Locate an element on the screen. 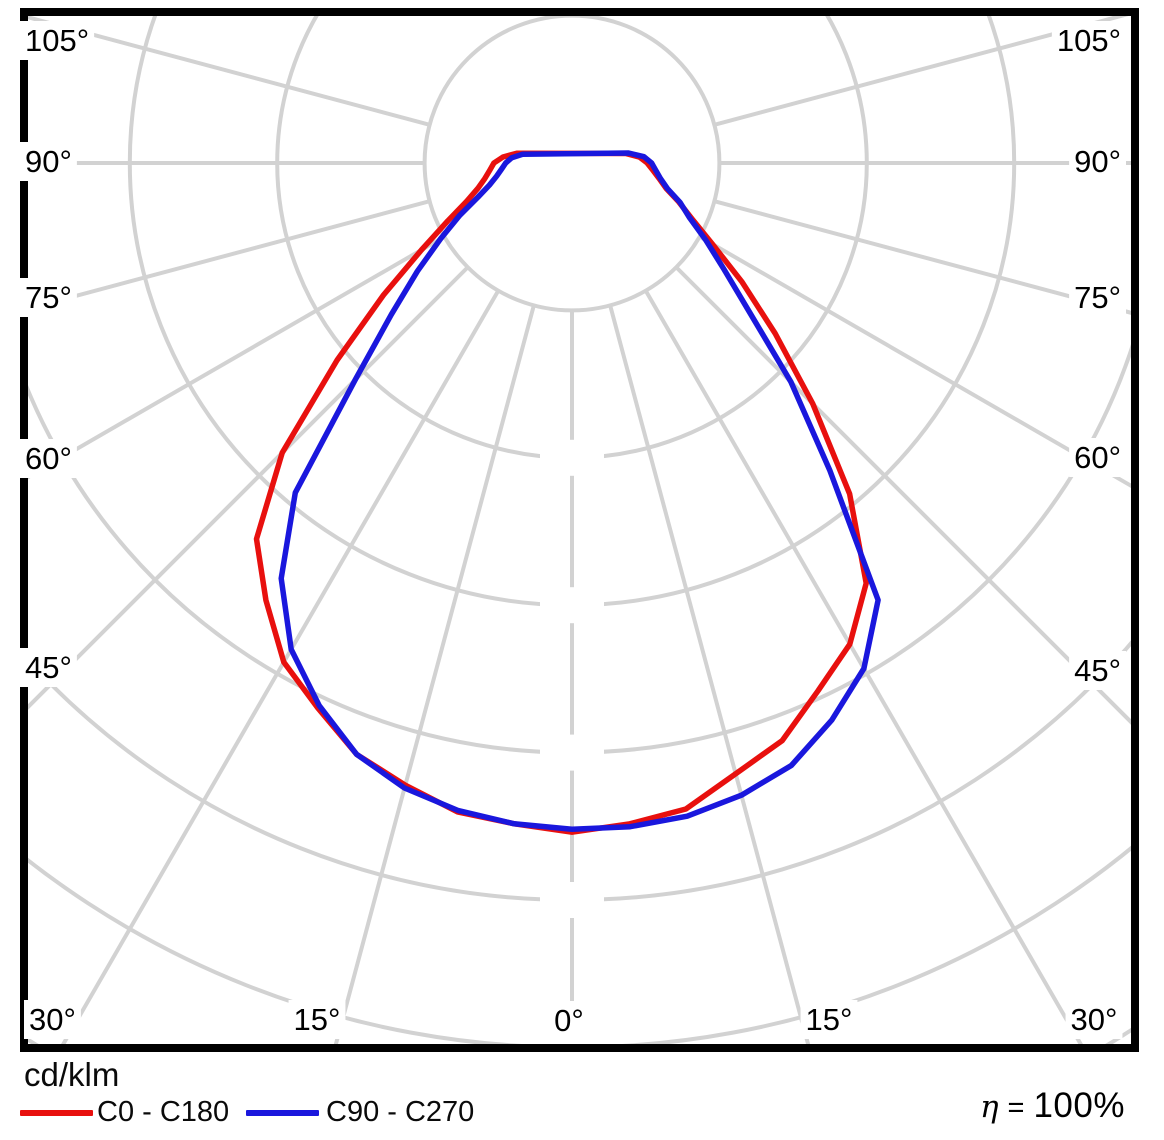 This screenshot has width=1164, height=1140. angle-tick-label: 0° is located at coordinates (569, 1020).